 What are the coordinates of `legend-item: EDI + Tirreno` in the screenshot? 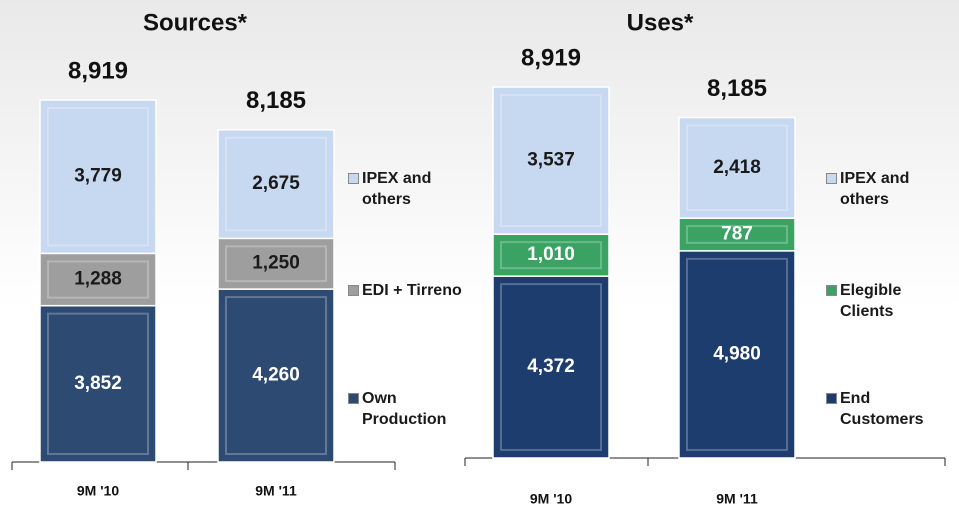 It's located at (410, 290).